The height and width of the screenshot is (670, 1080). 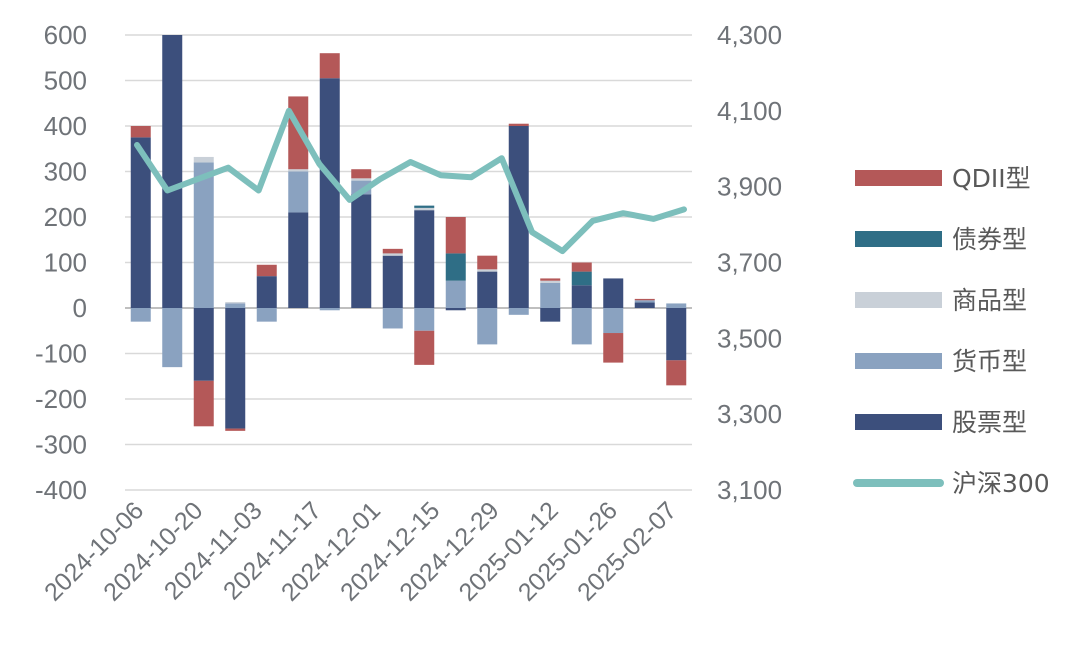 What do you see at coordinates (989, 300) in the screenshot?
I see `legend-label: 商品型` at bounding box center [989, 300].